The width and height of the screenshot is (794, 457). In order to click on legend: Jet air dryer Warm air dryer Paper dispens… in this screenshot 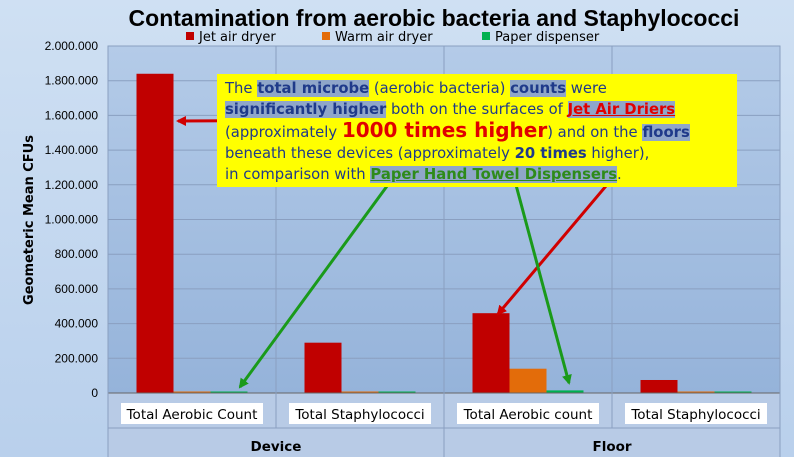, I will do `click(393, 37)`.